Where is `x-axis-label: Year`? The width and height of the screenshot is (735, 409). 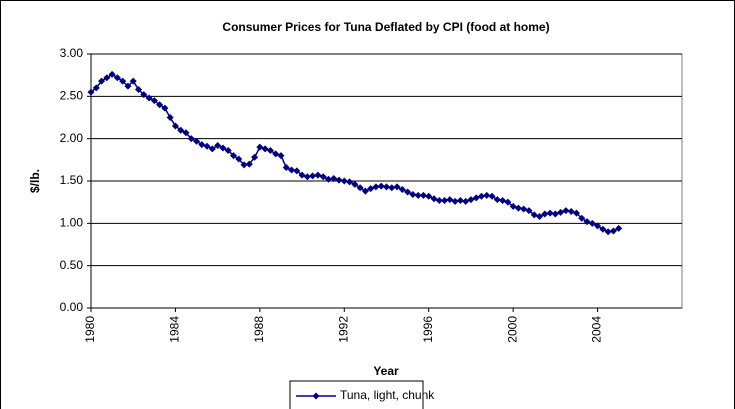
x-axis-label: Year is located at coordinates (386, 371).